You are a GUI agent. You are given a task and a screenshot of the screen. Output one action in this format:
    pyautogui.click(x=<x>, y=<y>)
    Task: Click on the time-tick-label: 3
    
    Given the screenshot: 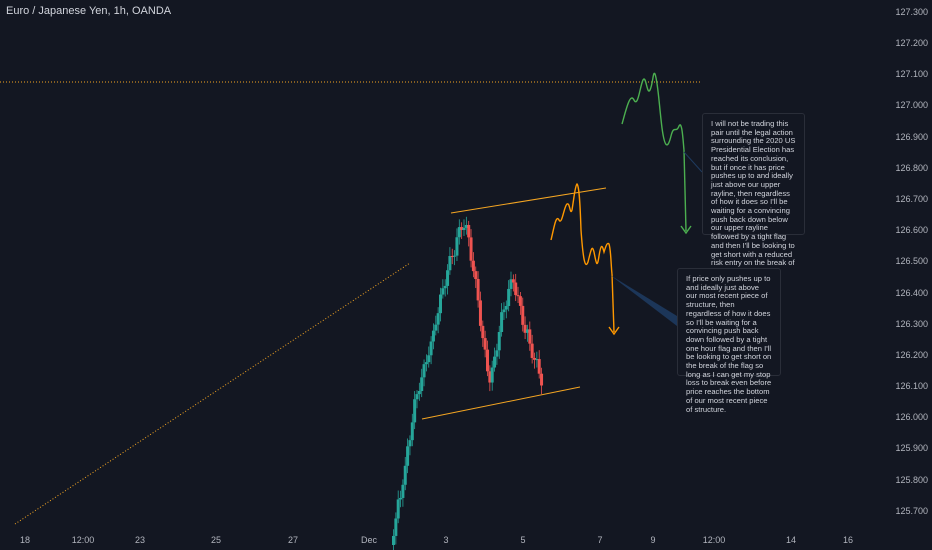 What is the action you would take?
    pyautogui.click(x=446, y=540)
    